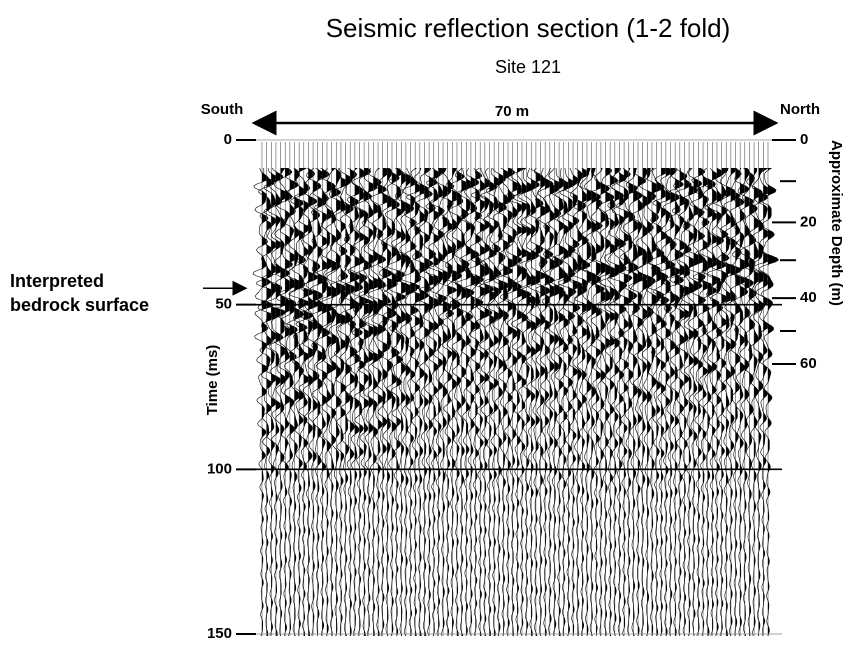 Image resolution: width=847 pixels, height=647 pixels. What do you see at coordinates (804, 139) in the screenshot?
I see `y2-tick-label: 0` at bounding box center [804, 139].